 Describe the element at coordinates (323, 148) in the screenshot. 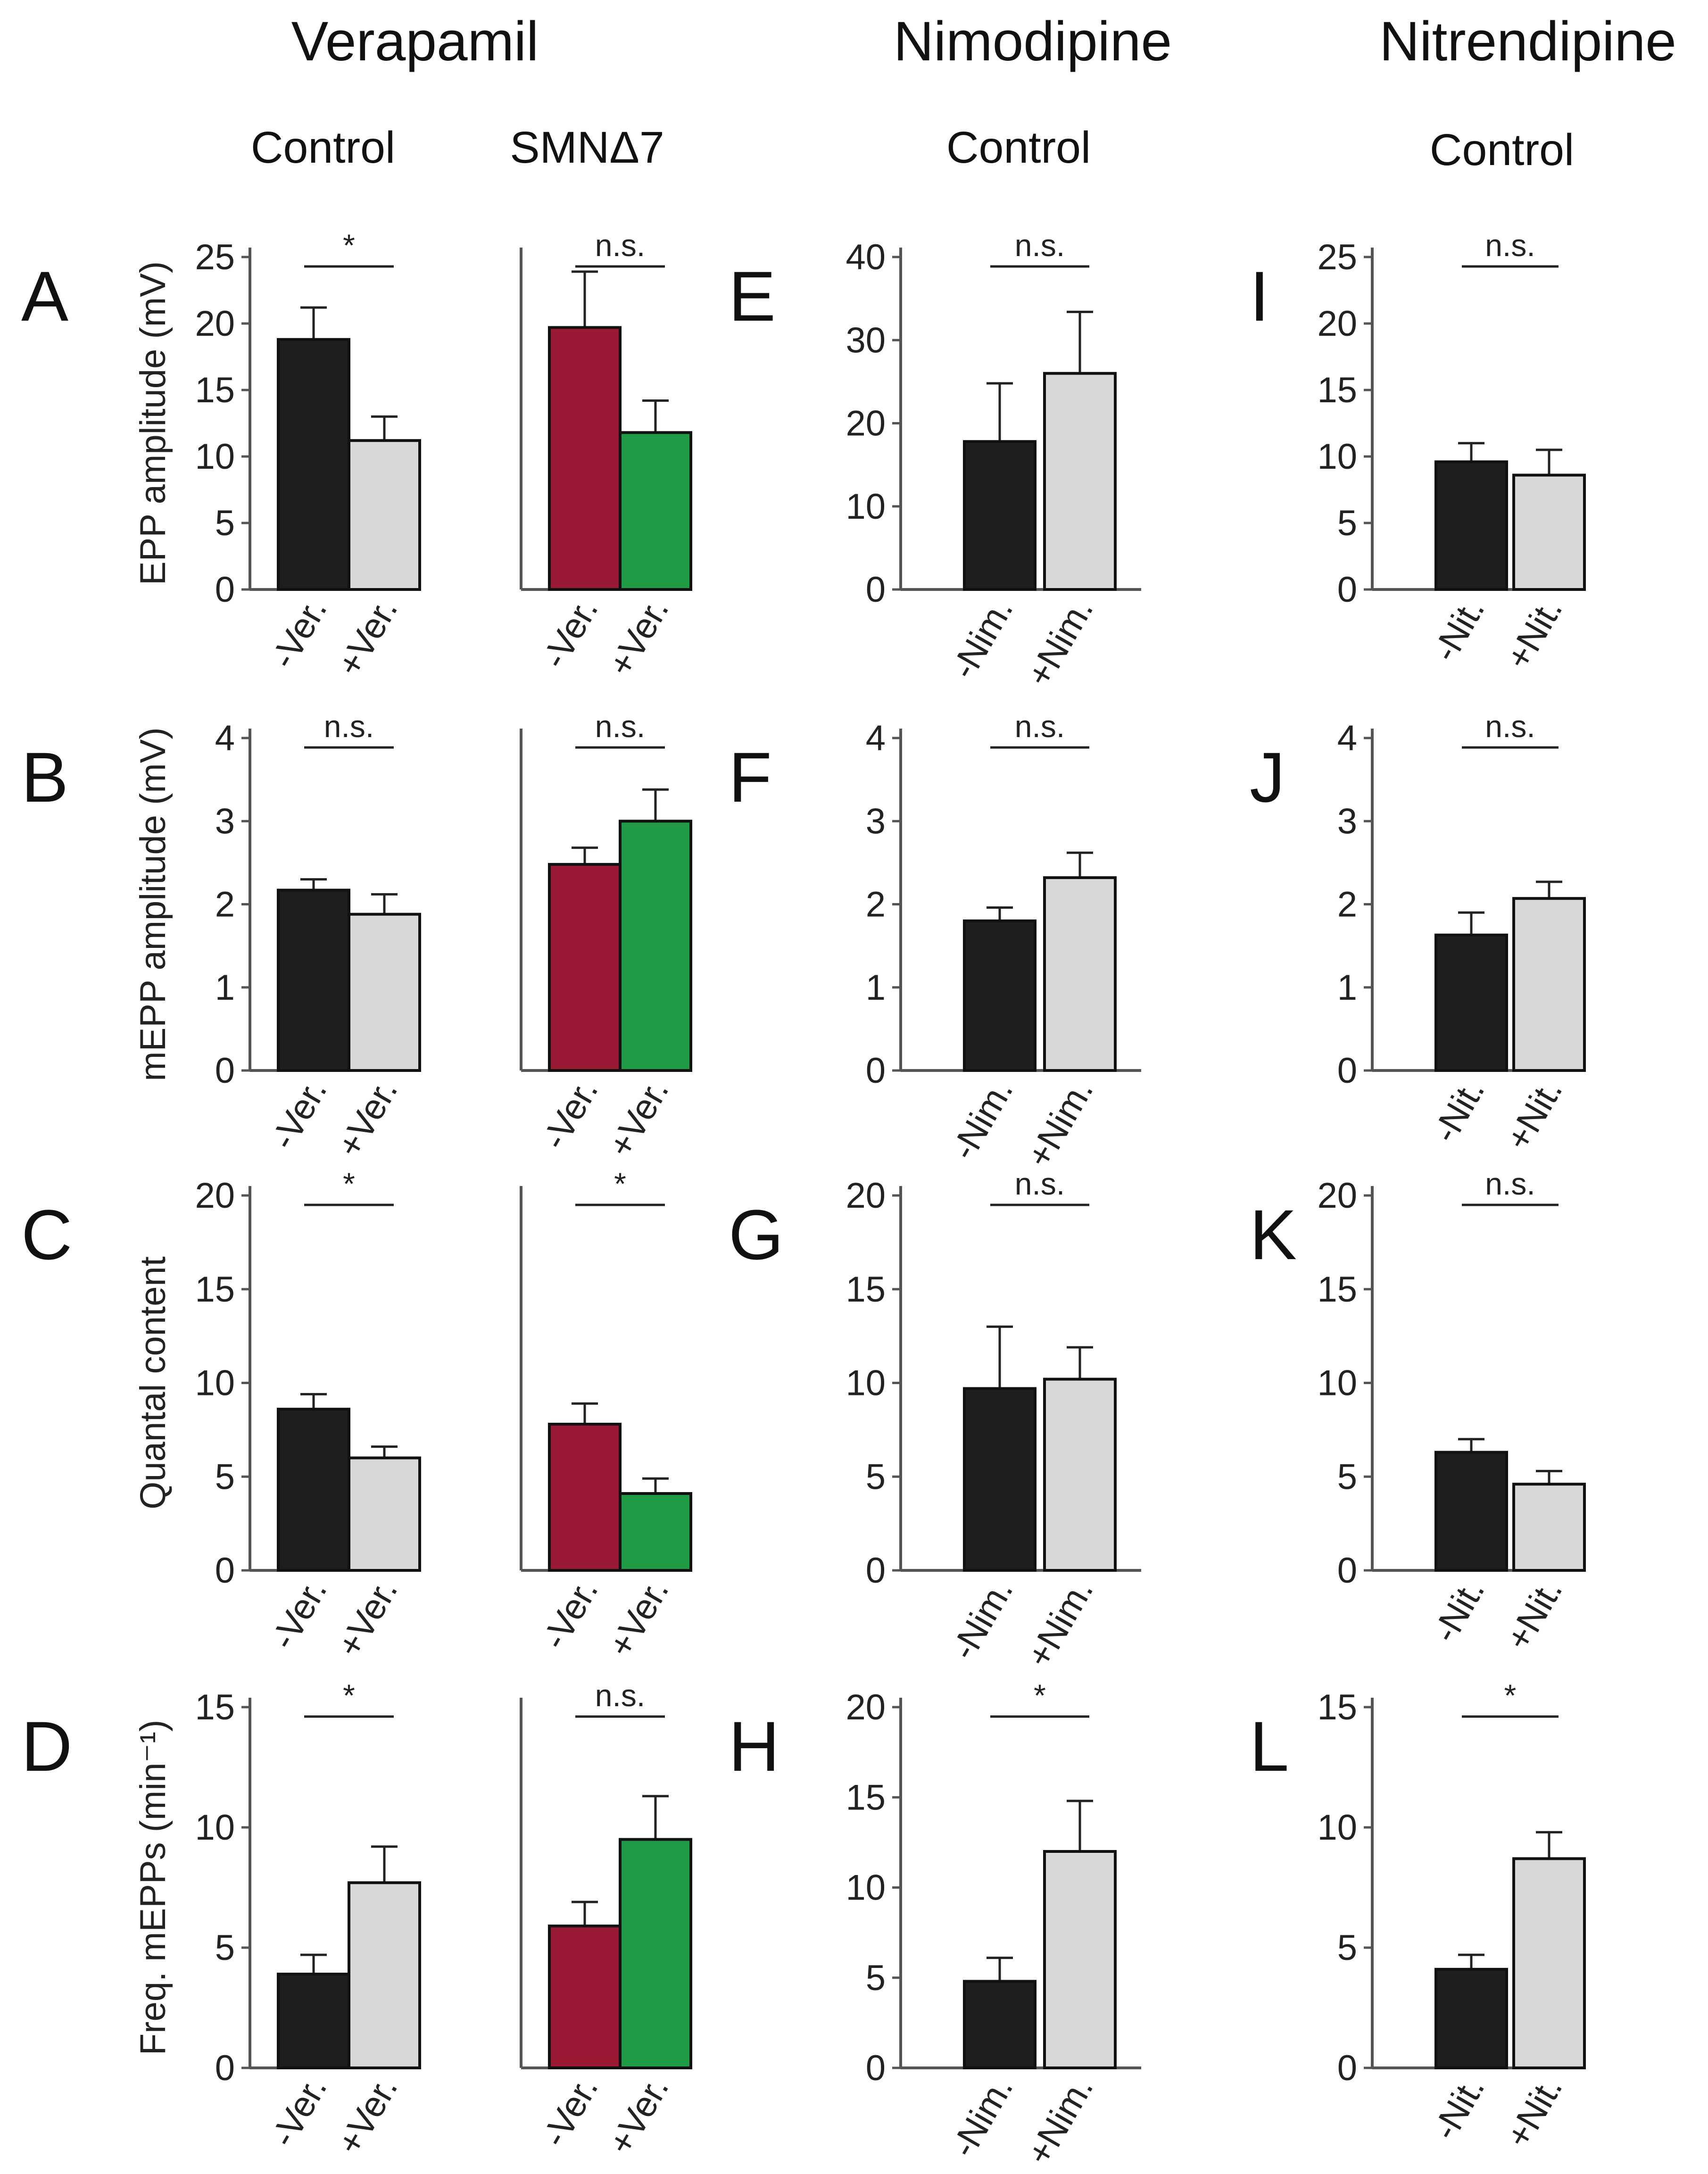

I see `subtitle-verapamil-control: Control` at that location.